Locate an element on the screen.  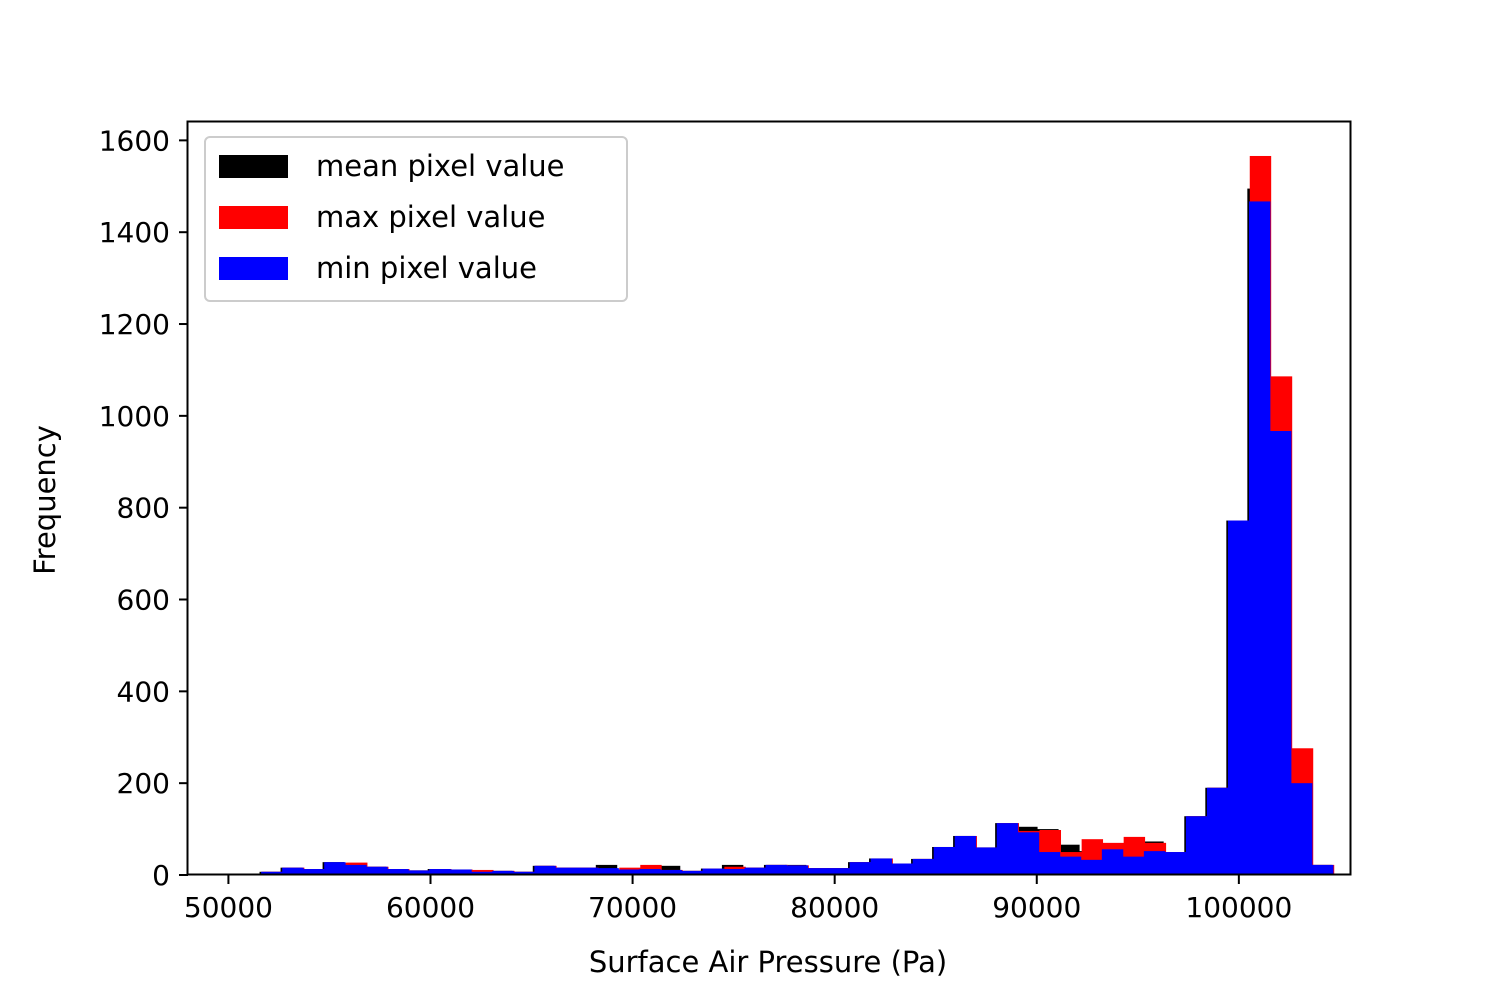
x-tick-label: 100000 is located at coordinates (1238, 907).